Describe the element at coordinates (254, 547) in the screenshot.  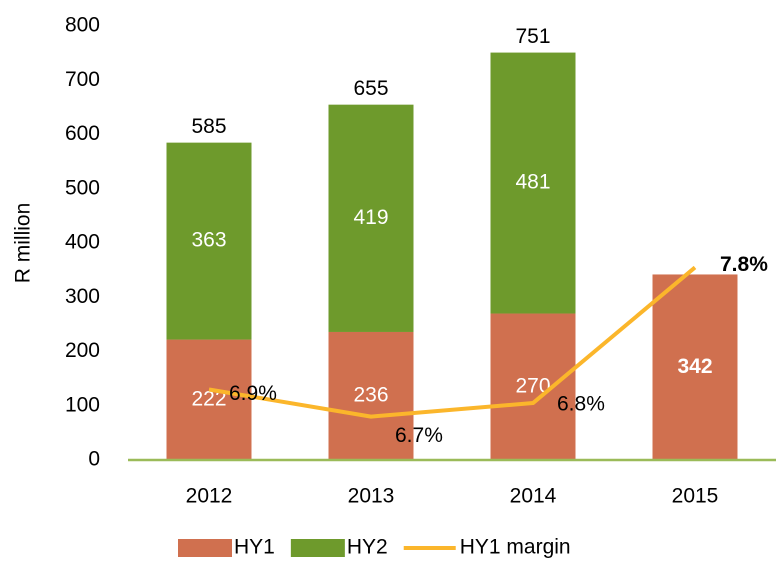
I see `legend-label: HY1` at that location.